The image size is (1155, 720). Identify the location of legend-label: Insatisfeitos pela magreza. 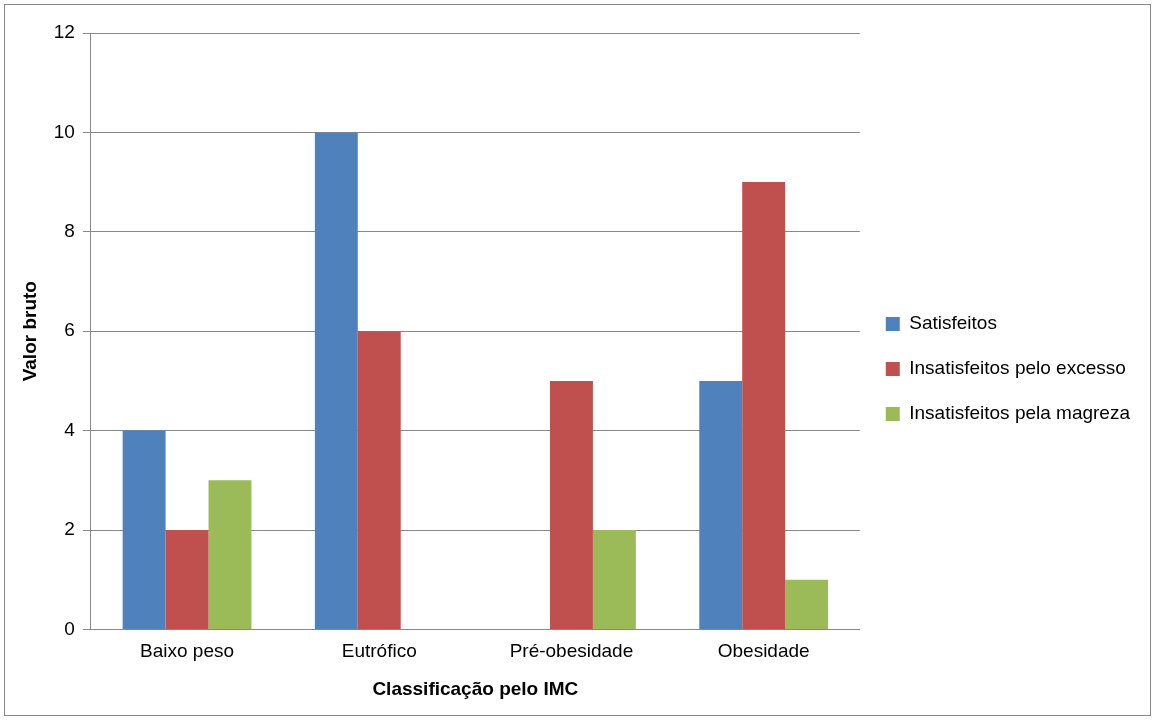
(1020, 413).